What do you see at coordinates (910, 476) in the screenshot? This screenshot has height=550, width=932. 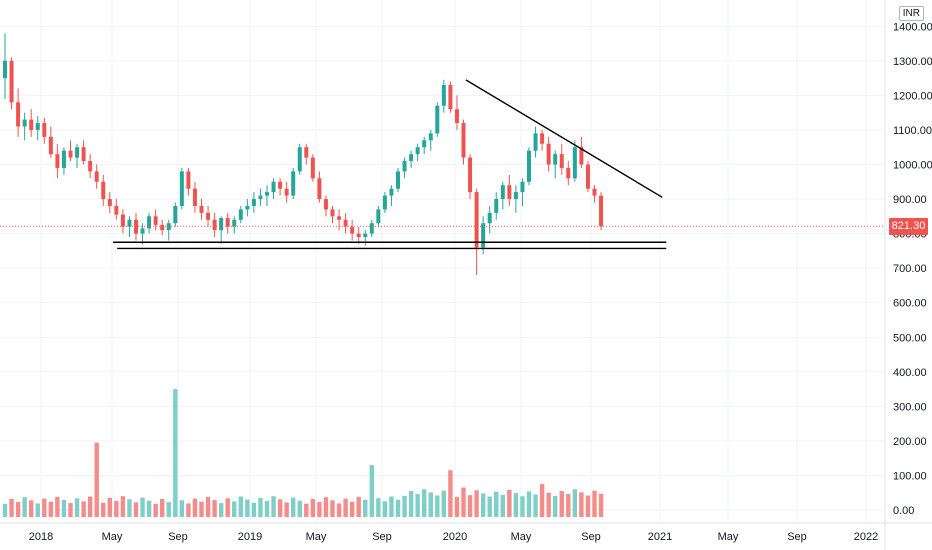 I see `y-tick-label: 100.00` at bounding box center [910, 476].